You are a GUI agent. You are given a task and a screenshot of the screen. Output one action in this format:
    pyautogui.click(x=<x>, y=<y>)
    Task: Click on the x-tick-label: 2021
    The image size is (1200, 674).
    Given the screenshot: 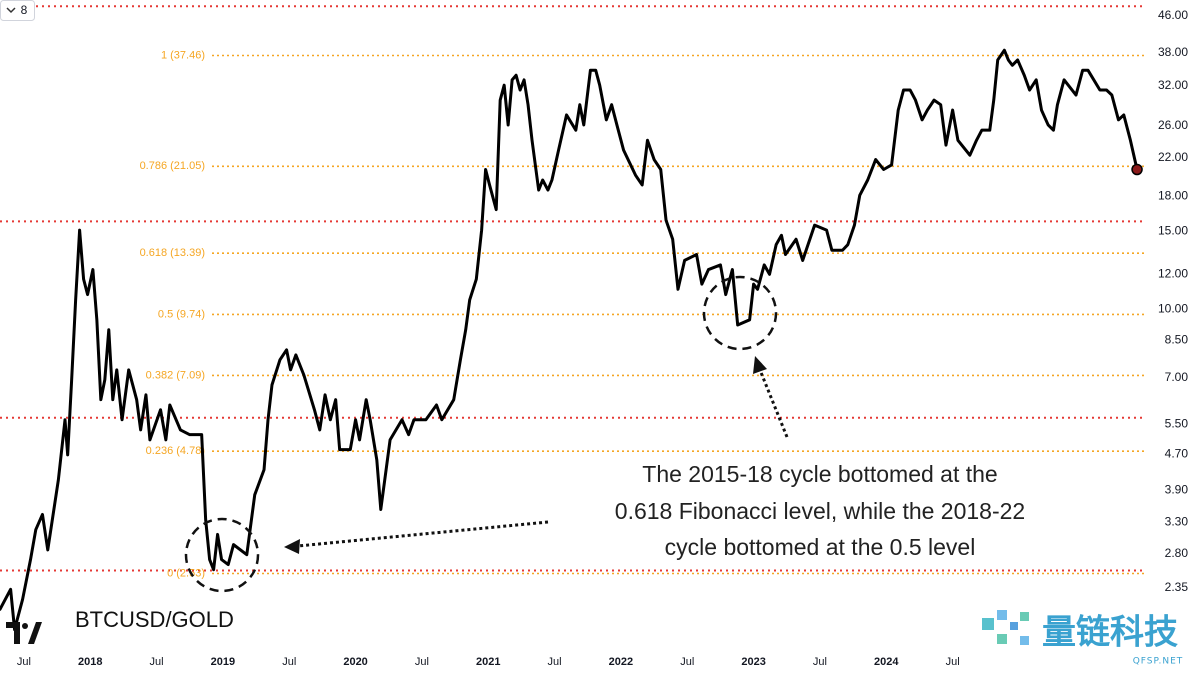 What is the action you would take?
    pyautogui.click(x=488, y=662)
    